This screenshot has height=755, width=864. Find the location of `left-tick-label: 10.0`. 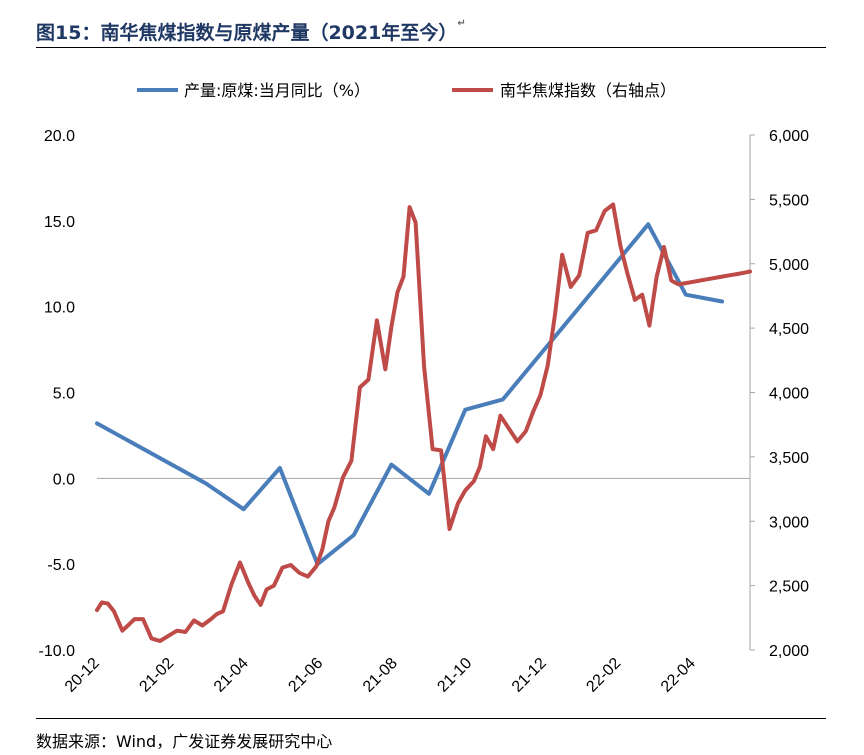

left-tick-label: 10.0 is located at coordinates (59, 308).